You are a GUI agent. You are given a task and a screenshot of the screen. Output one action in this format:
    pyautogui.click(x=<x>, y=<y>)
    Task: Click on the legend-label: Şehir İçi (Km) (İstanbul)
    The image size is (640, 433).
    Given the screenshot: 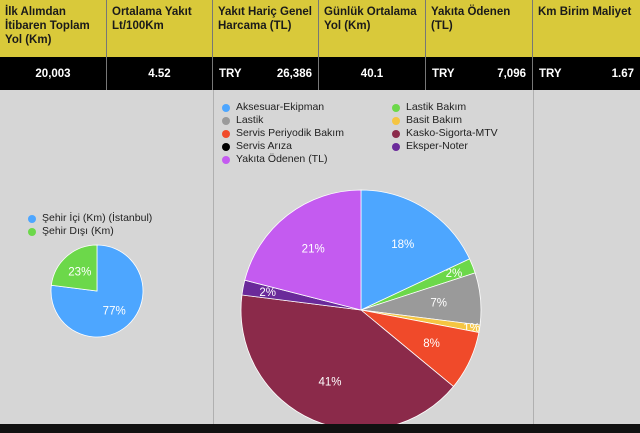 What is the action you would take?
    pyautogui.click(x=97, y=218)
    